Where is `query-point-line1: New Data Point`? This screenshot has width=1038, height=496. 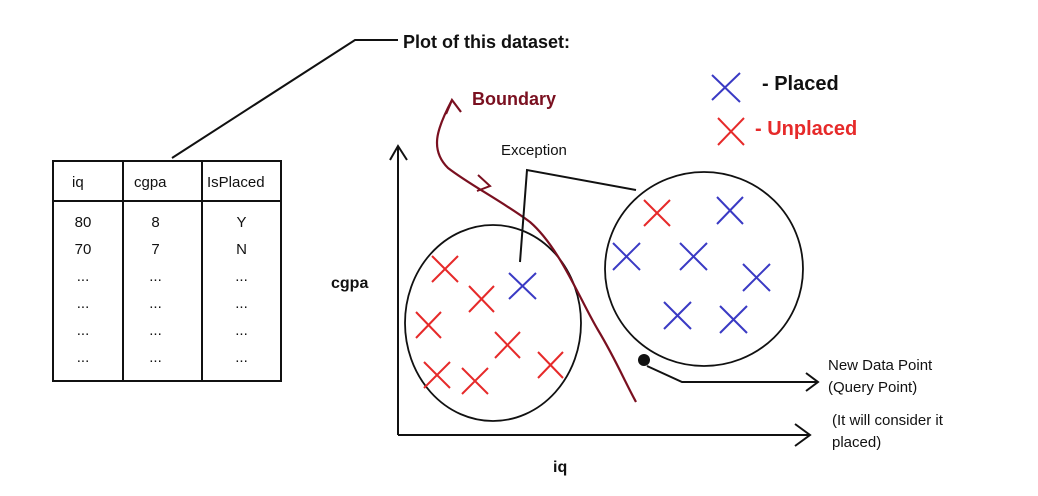 query-point-line1: New Data Point is located at coordinates (880, 365).